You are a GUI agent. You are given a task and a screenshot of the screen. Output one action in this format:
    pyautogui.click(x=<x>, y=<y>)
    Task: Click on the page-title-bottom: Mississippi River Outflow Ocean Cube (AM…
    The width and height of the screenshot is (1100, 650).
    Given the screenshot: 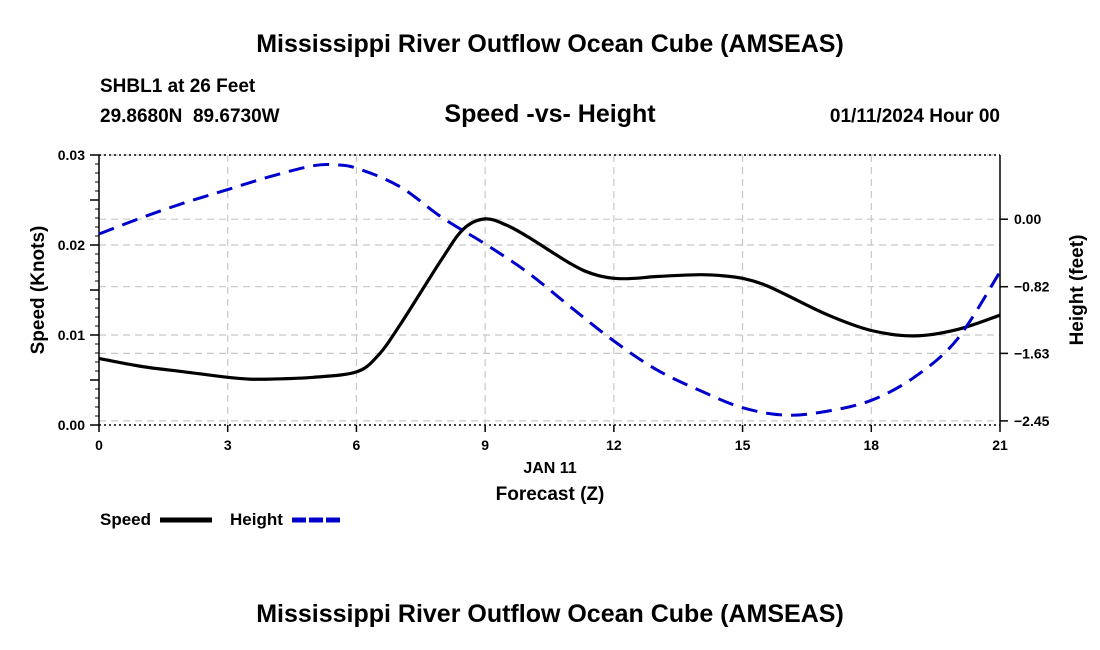 What is the action you would take?
    pyautogui.click(x=550, y=614)
    